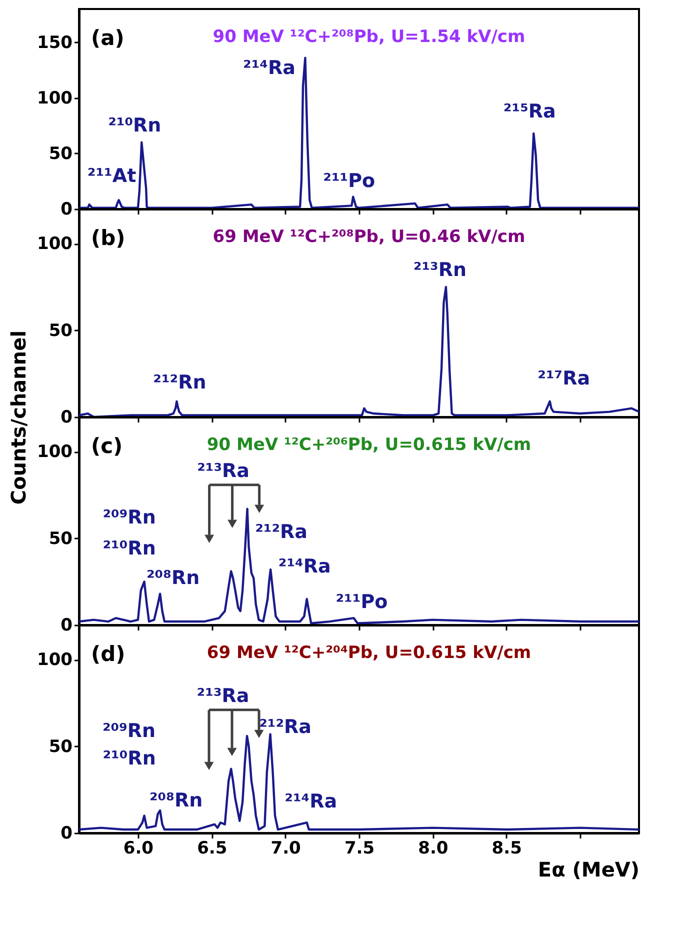  What do you see at coordinates (108, 238) in the screenshot?
I see `annotation: (b)` at bounding box center [108, 238].